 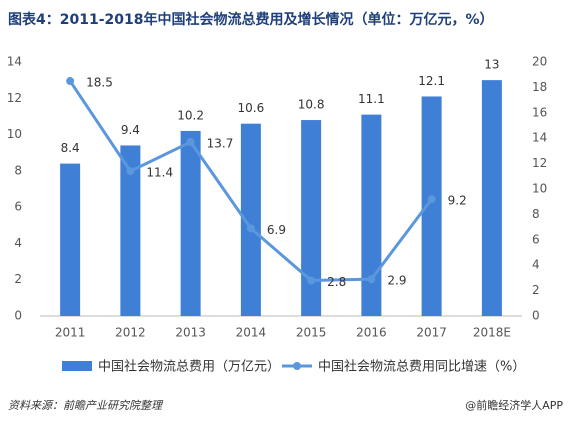 What do you see at coordinates (539, 62) in the screenshot?
I see `y2-tick-label: 20` at bounding box center [539, 62].